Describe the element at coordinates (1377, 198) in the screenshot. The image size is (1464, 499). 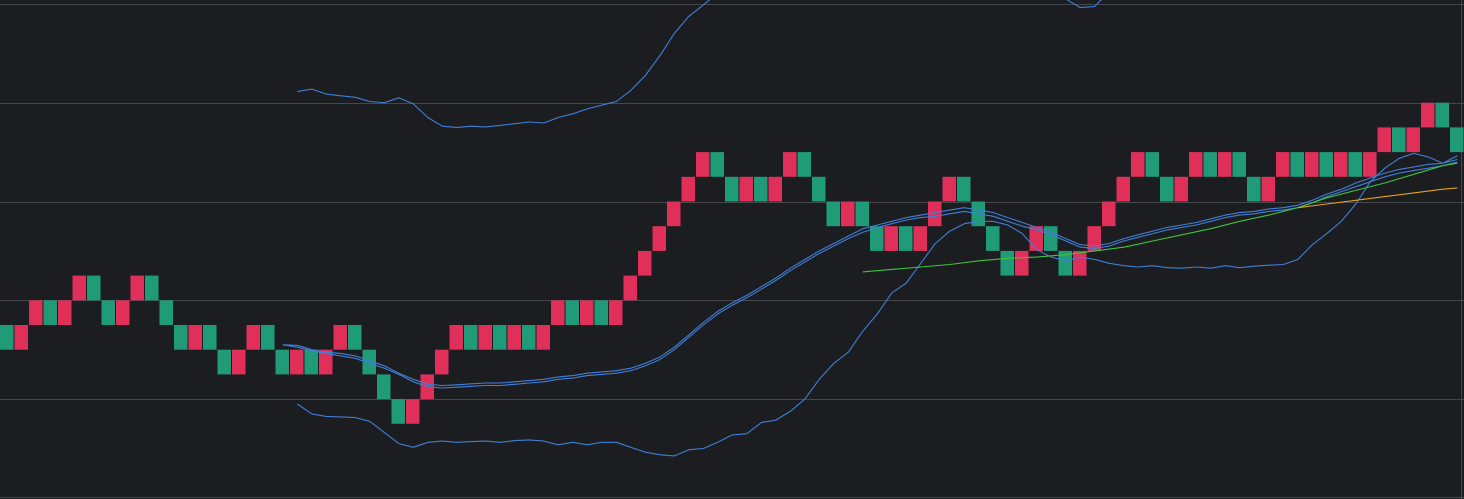
I see `orange-ma-line` at that location.